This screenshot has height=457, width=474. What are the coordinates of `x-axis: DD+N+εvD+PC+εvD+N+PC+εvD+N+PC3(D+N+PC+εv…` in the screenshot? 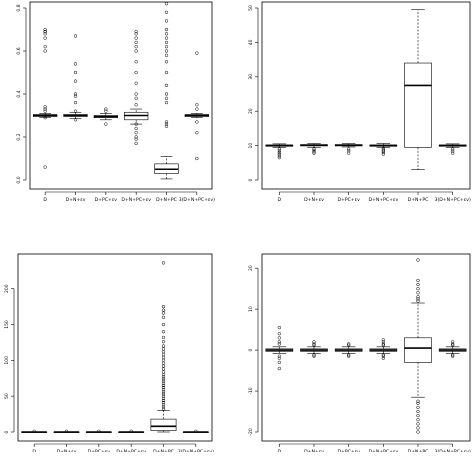 It's located at (123, 449).